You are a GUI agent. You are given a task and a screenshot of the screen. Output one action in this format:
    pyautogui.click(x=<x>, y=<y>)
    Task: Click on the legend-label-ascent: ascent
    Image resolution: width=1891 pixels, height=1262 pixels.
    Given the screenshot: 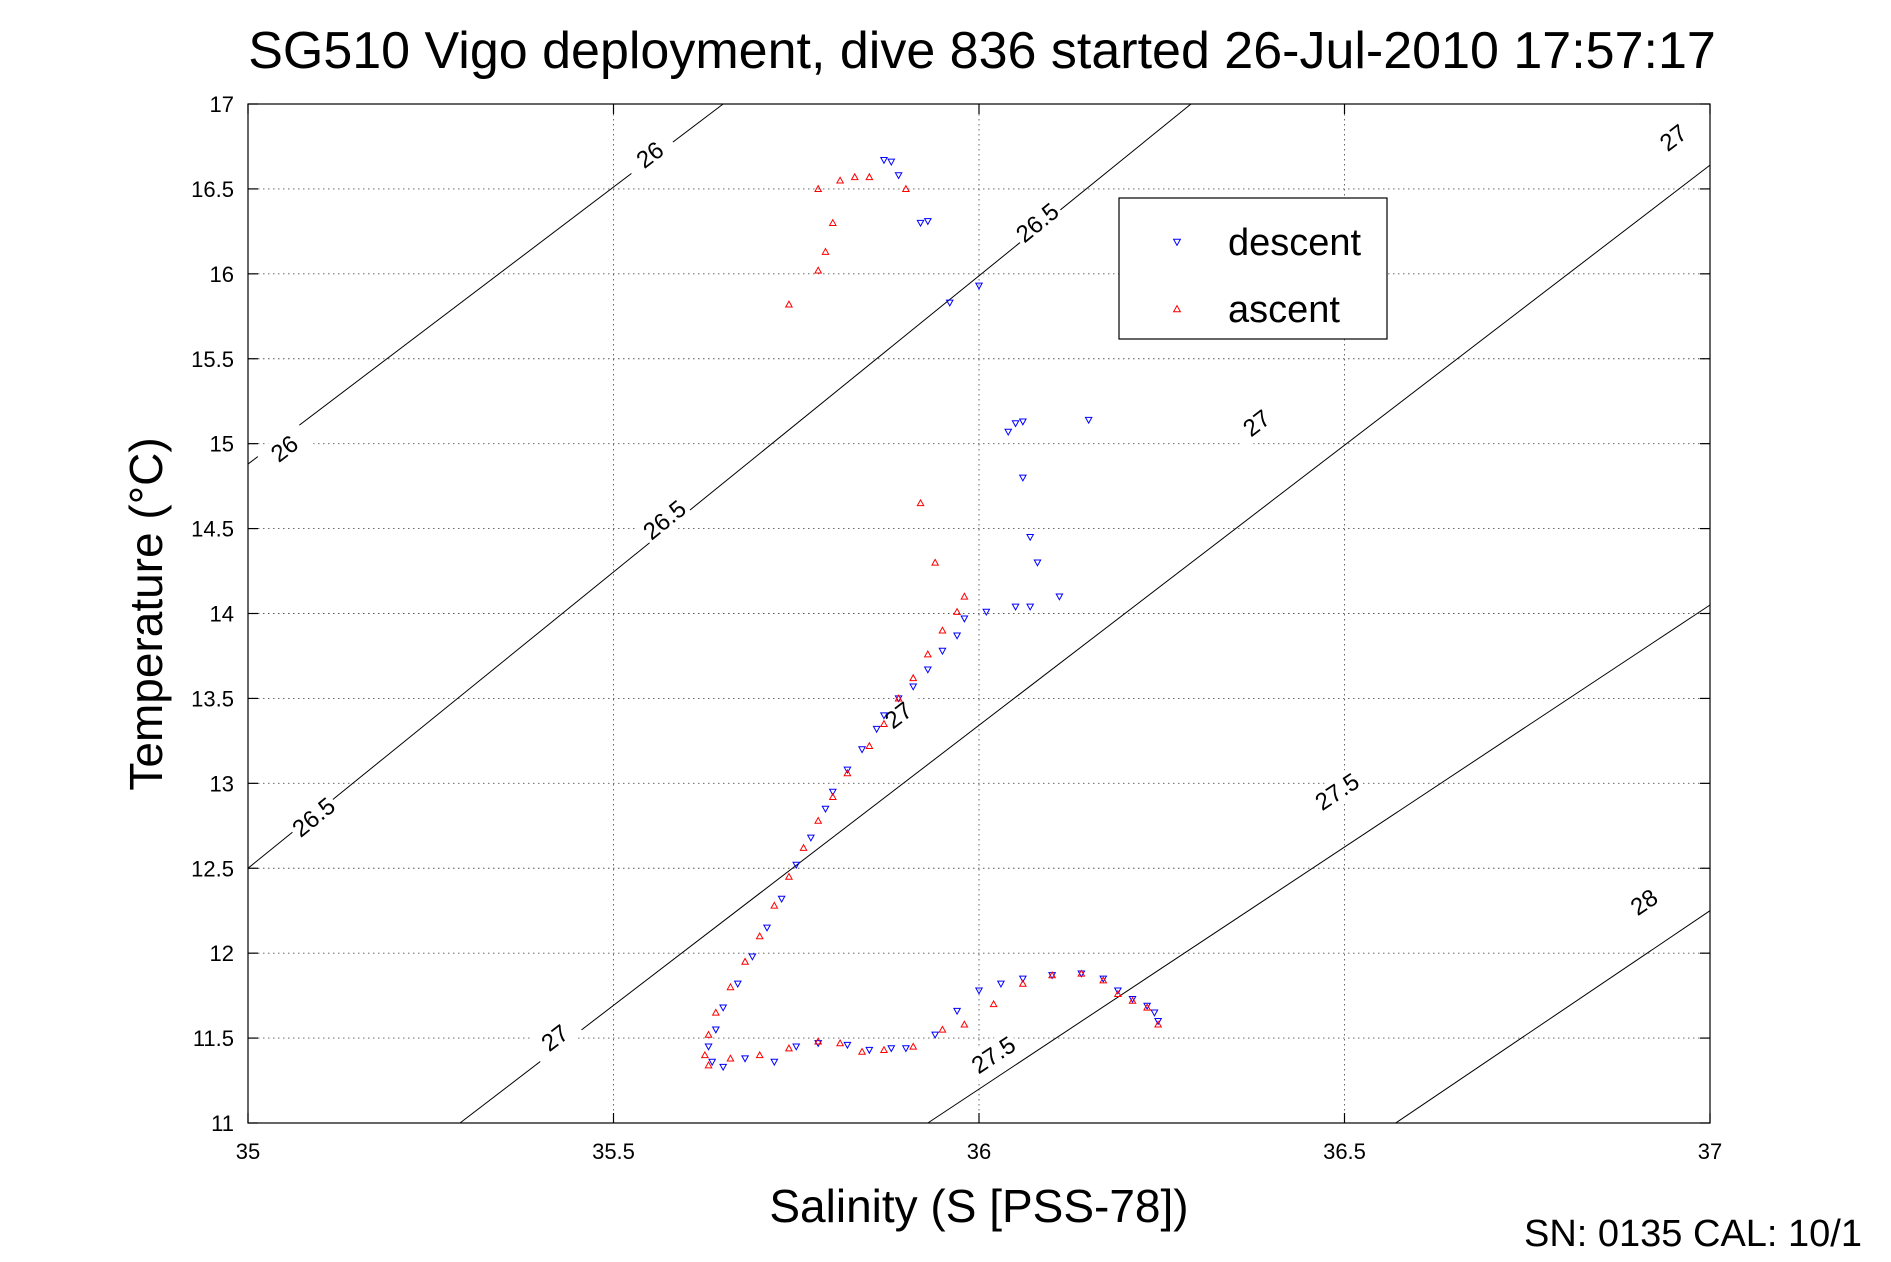 What is the action you would take?
    pyautogui.click(x=1284, y=310)
    